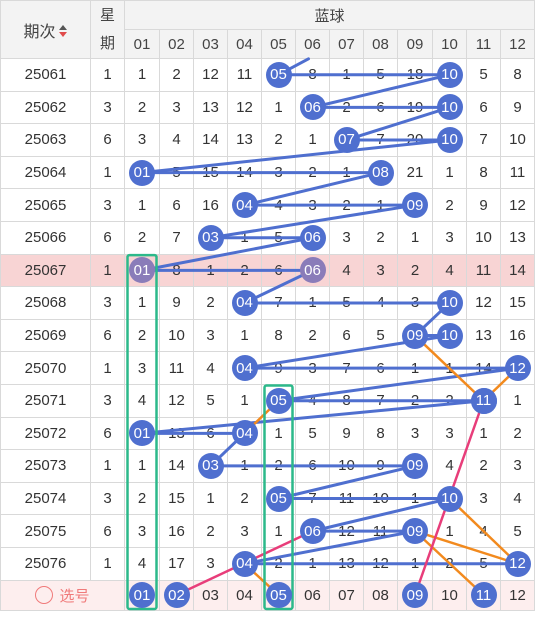  Describe the element at coordinates (142, 595) in the screenshot. I see `selected-pick-ball: 01` at that location.